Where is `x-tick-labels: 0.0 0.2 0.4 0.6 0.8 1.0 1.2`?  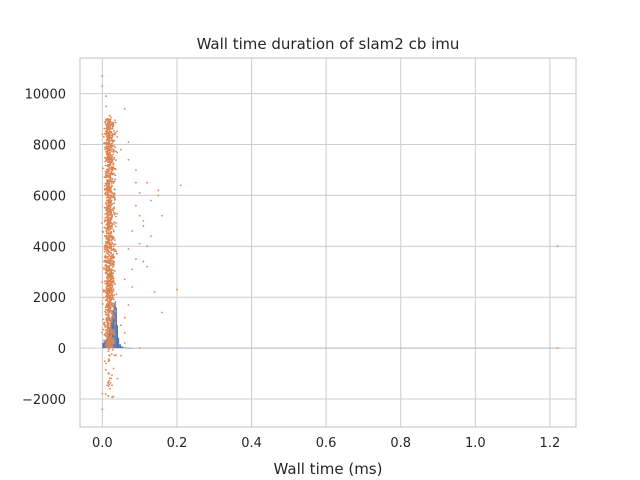 x-tick-labels: 0.0 0.2 0.4 0.6 0.8 1.0 1.2 is located at coordinates (326, 443).